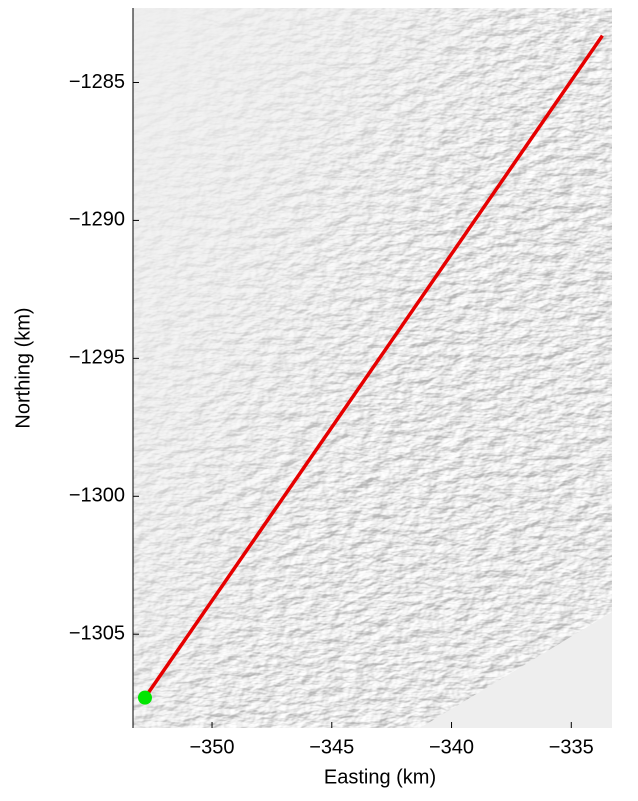 The width and height of the screenshot is (638, 801). What do you see at coordinates (97, 82) in the screenshot?
I see `y-tick-label: −1285` at bounding box center [97, 82].